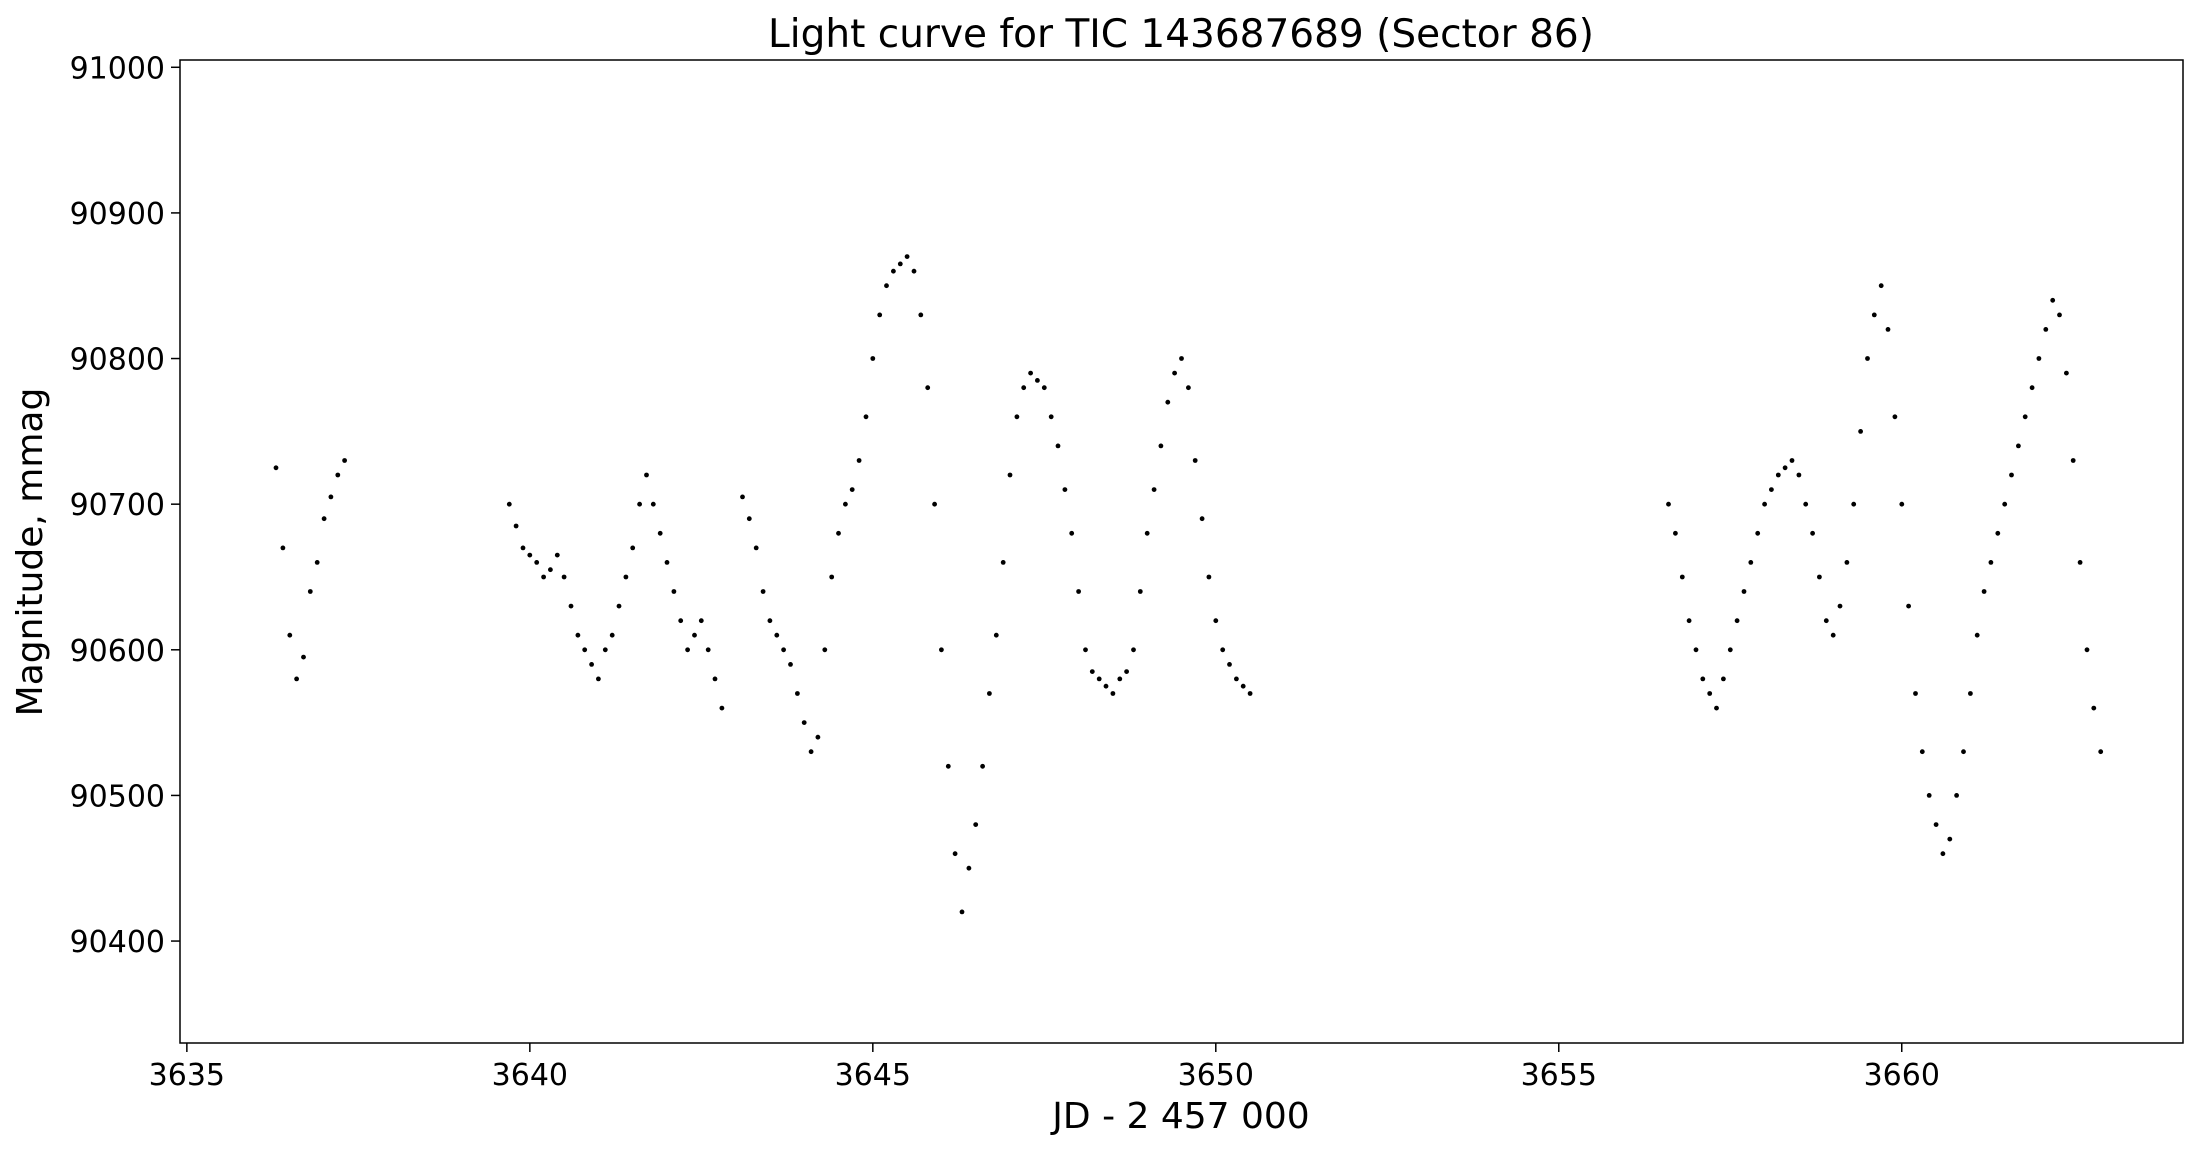 Image resolution: width=2198 pixels, height=1152 pixels. Describe the element at coordinates (1179, 1116) in the screenshot. I see `x-axis-label: JD - 2 457 000` at that location.